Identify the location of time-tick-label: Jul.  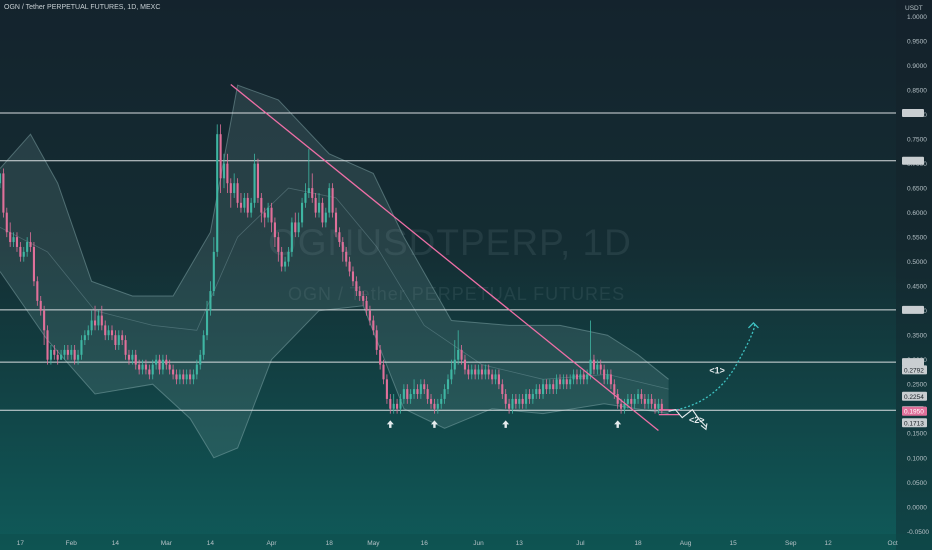
(580, 543).